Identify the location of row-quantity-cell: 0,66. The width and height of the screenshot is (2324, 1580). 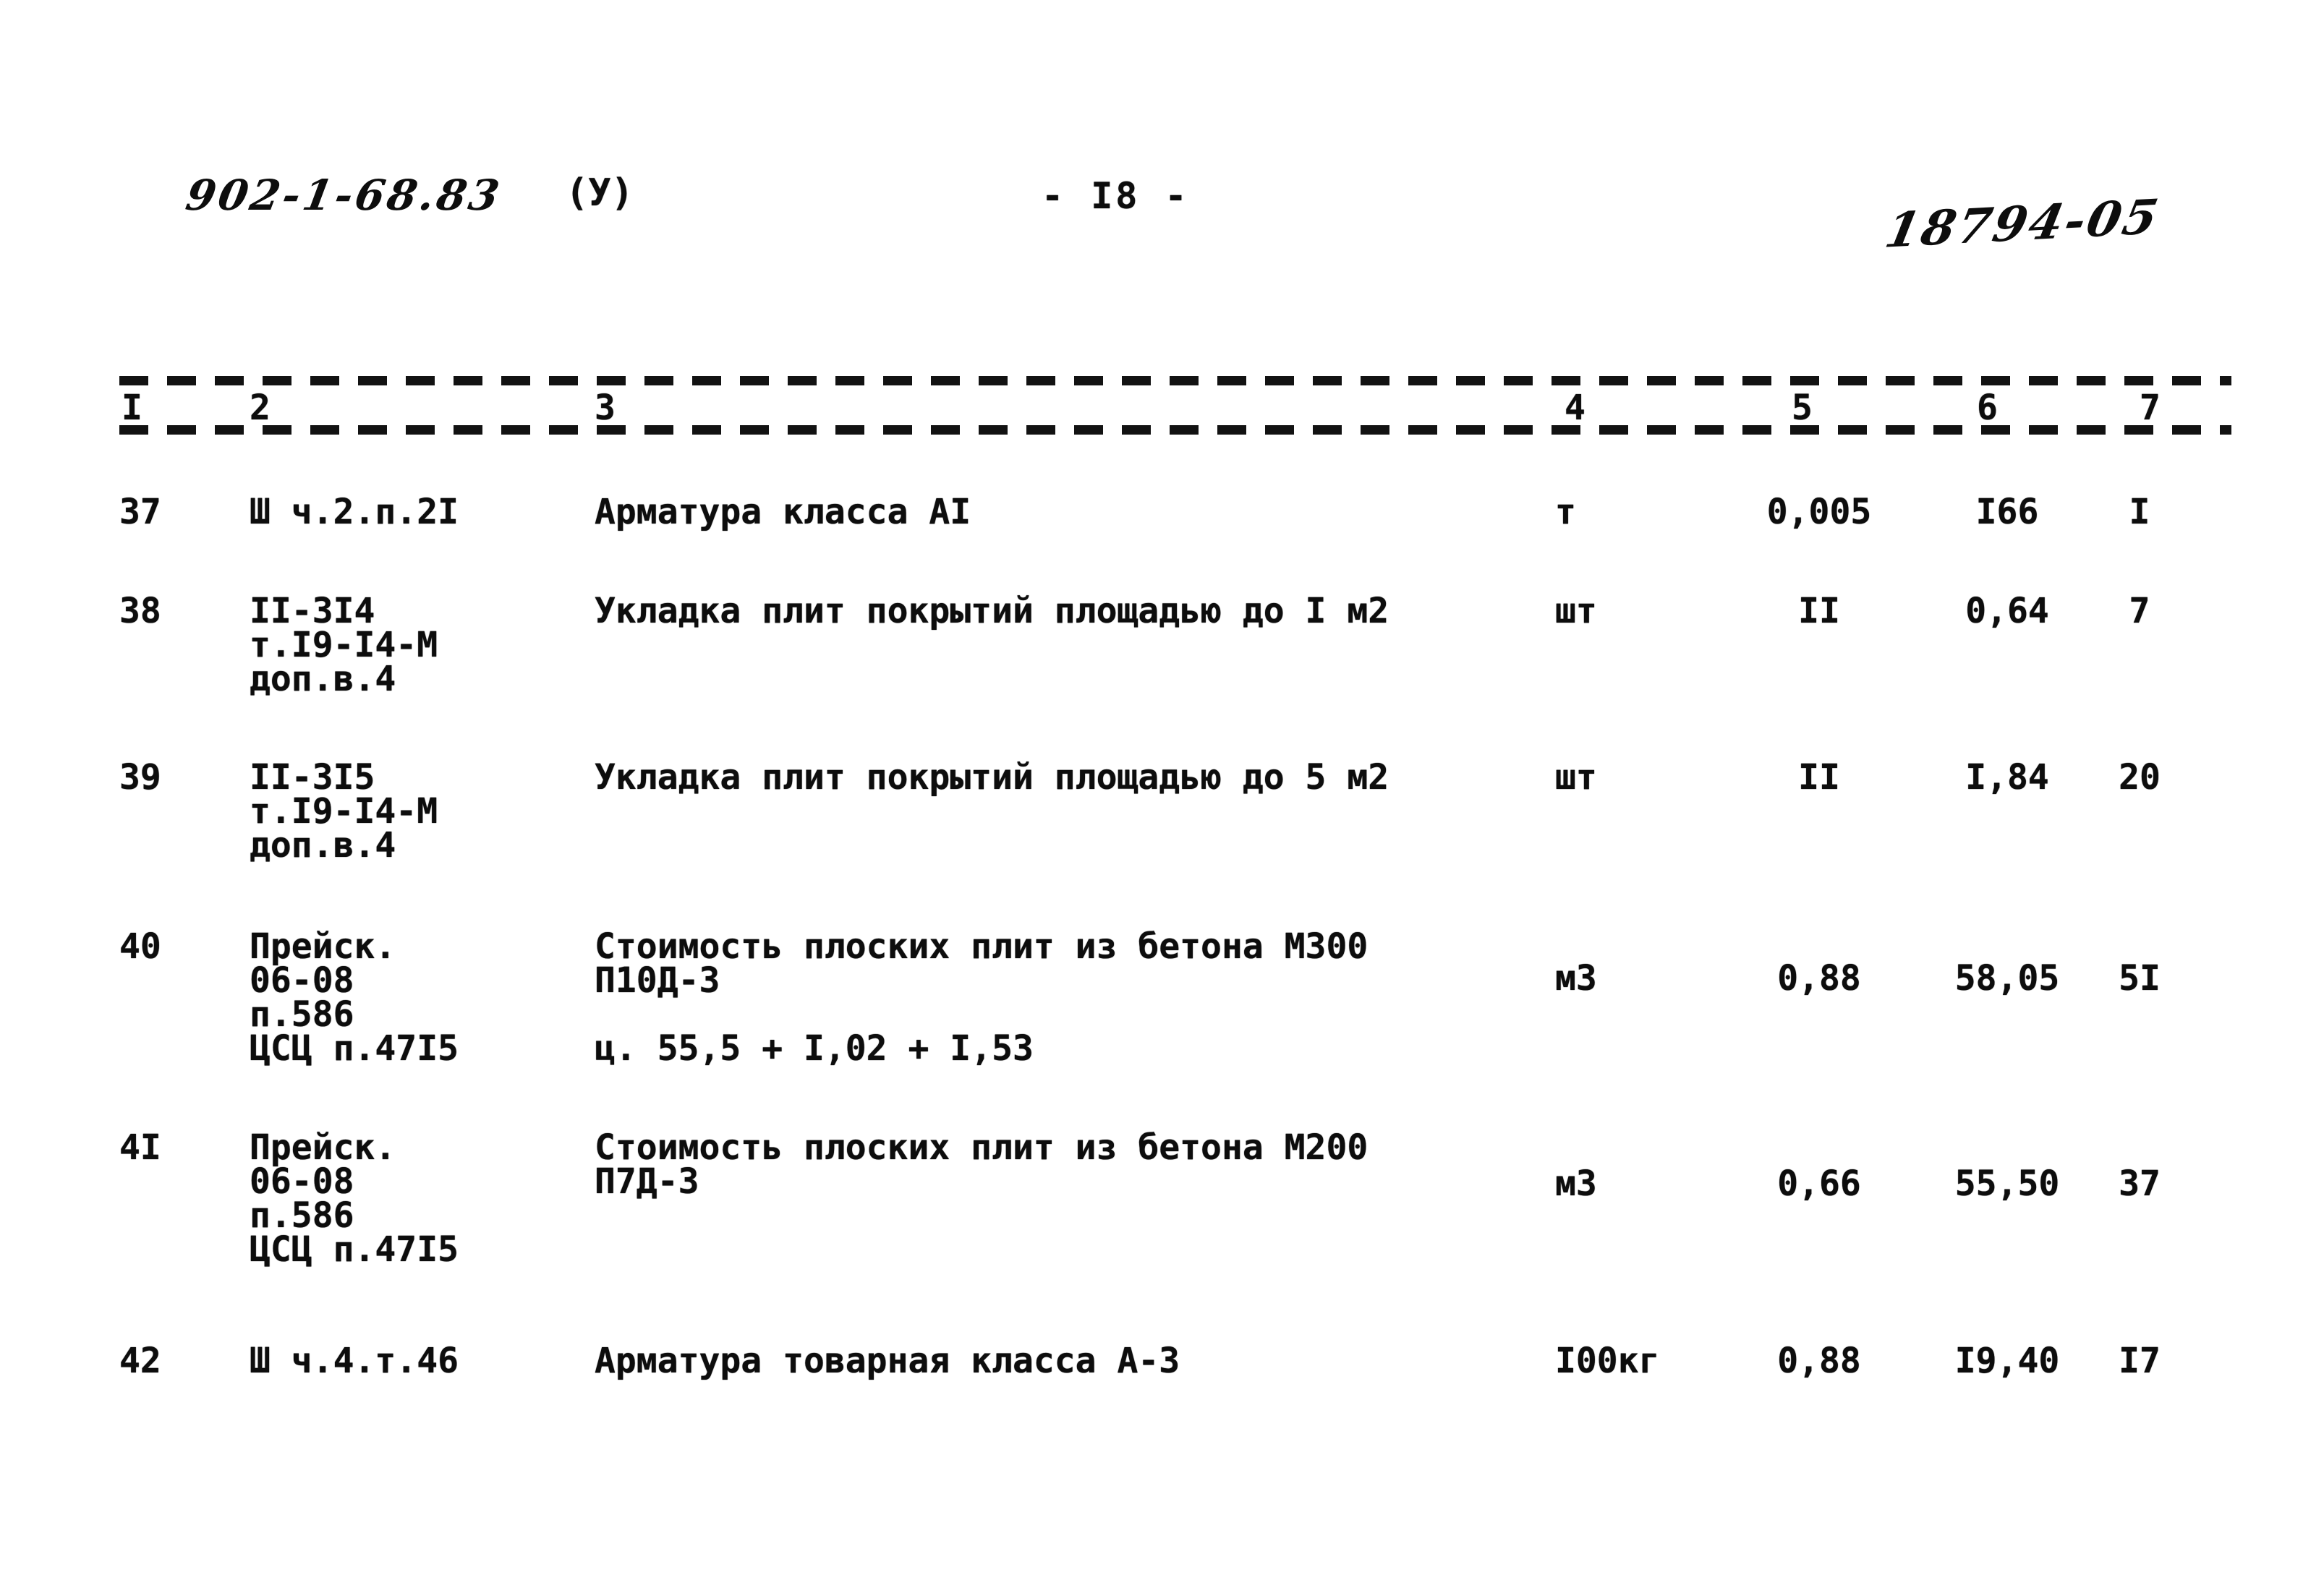
(1819, 1183).